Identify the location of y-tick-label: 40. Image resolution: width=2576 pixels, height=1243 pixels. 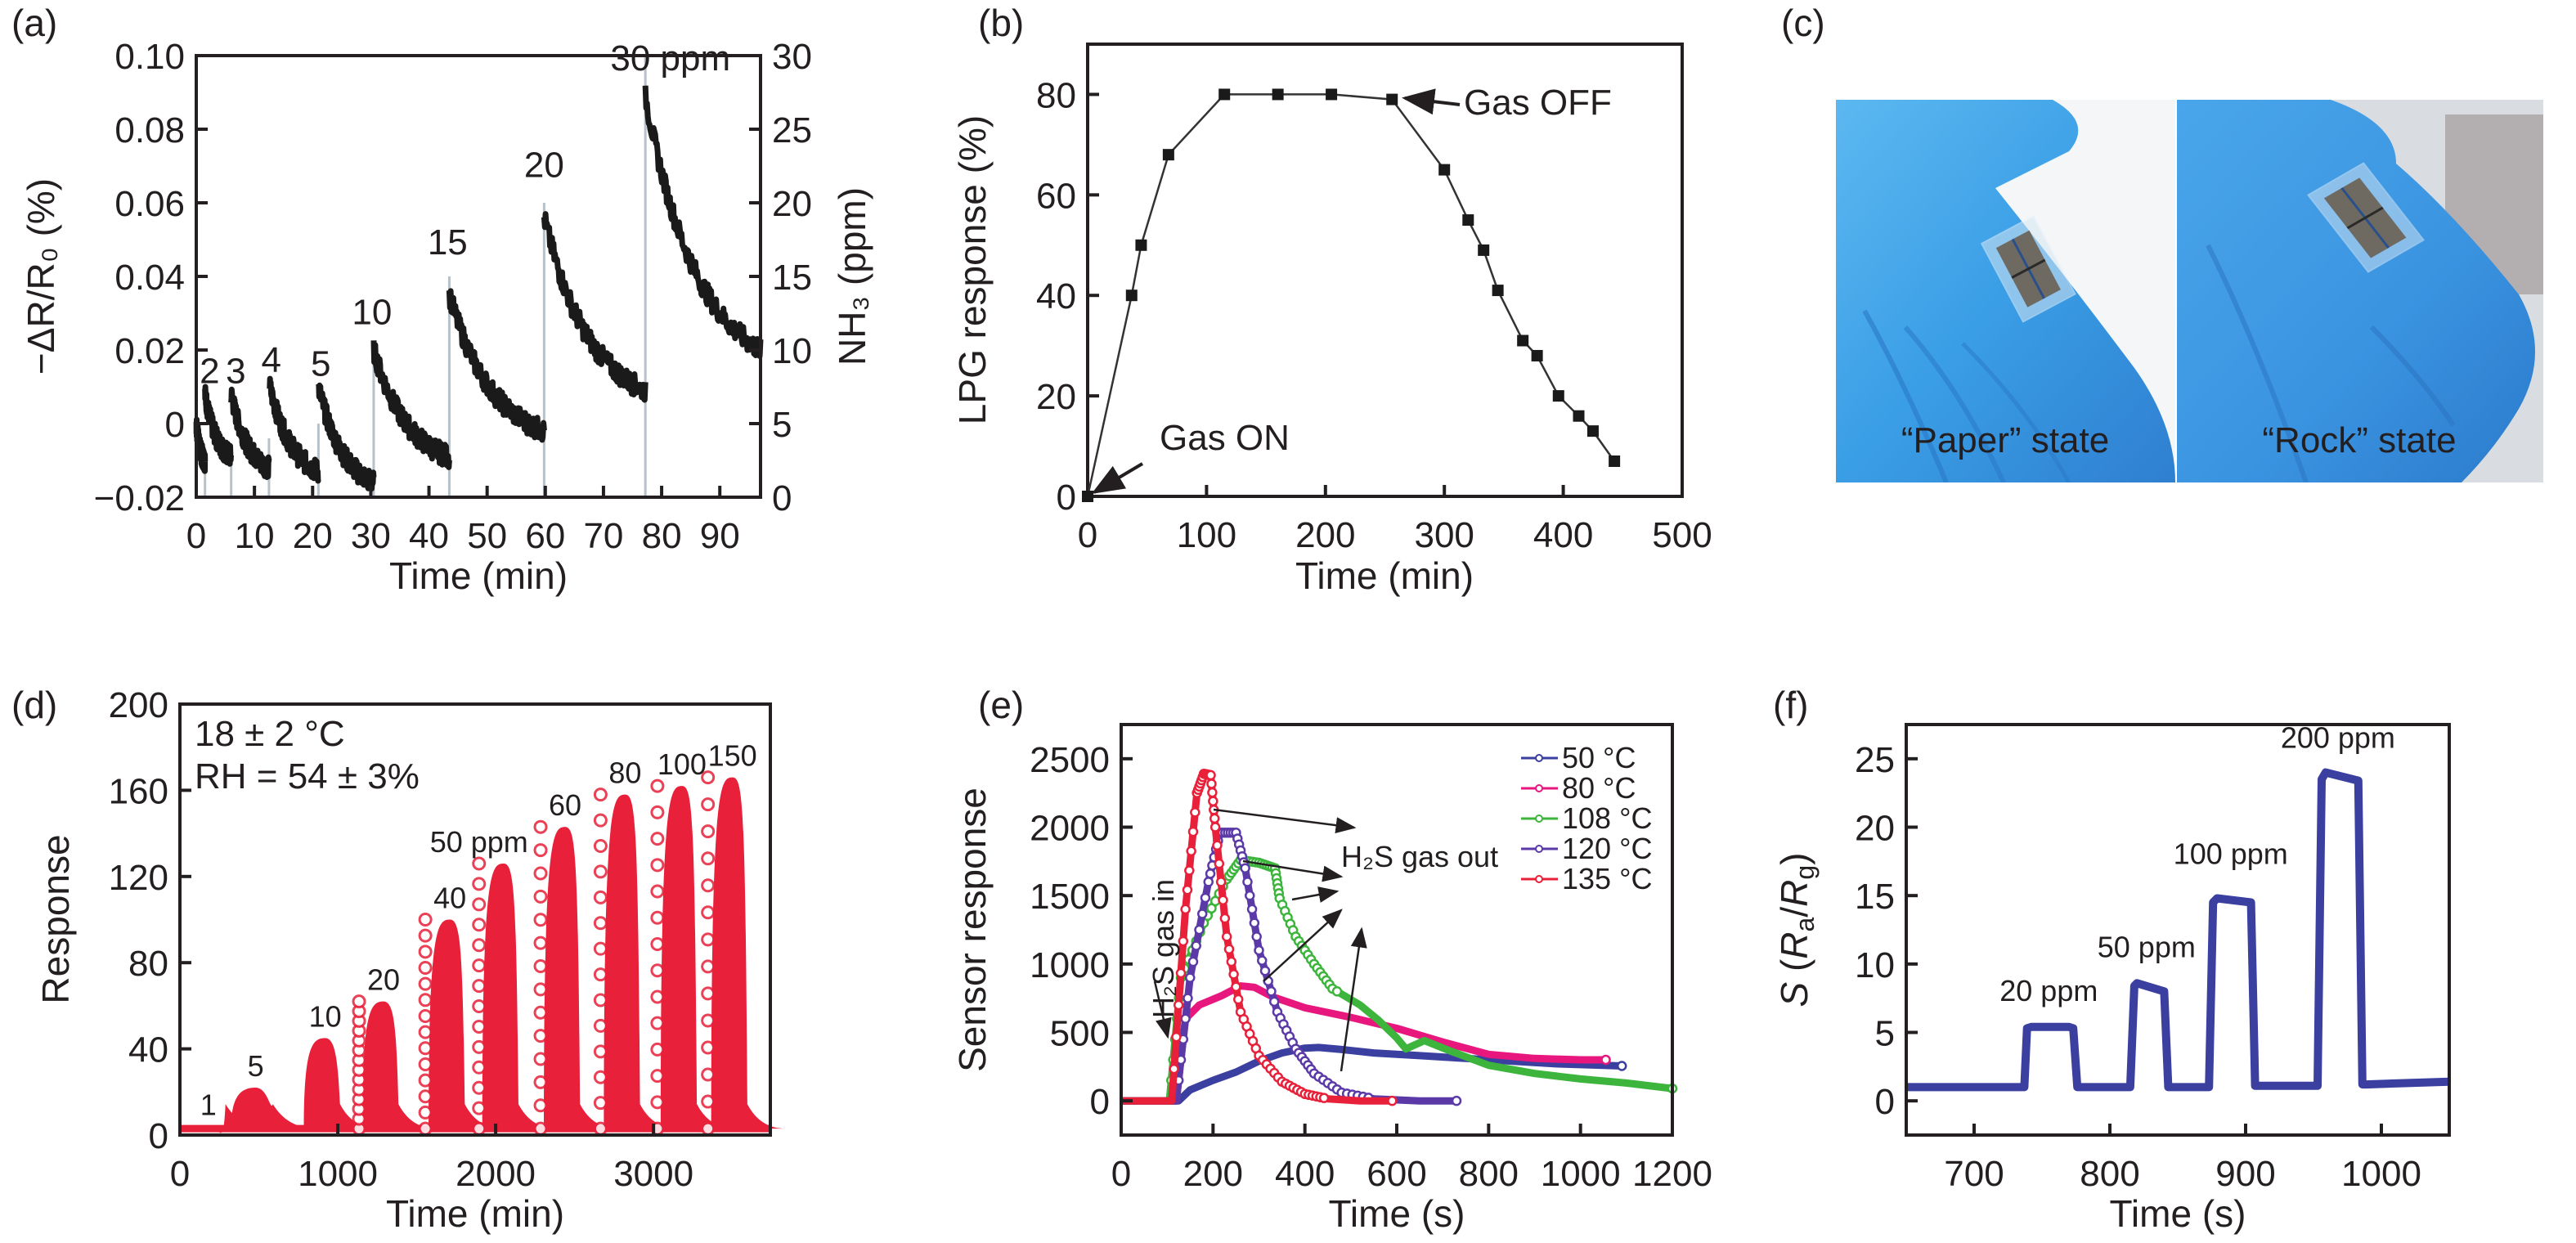
(1056, 296).